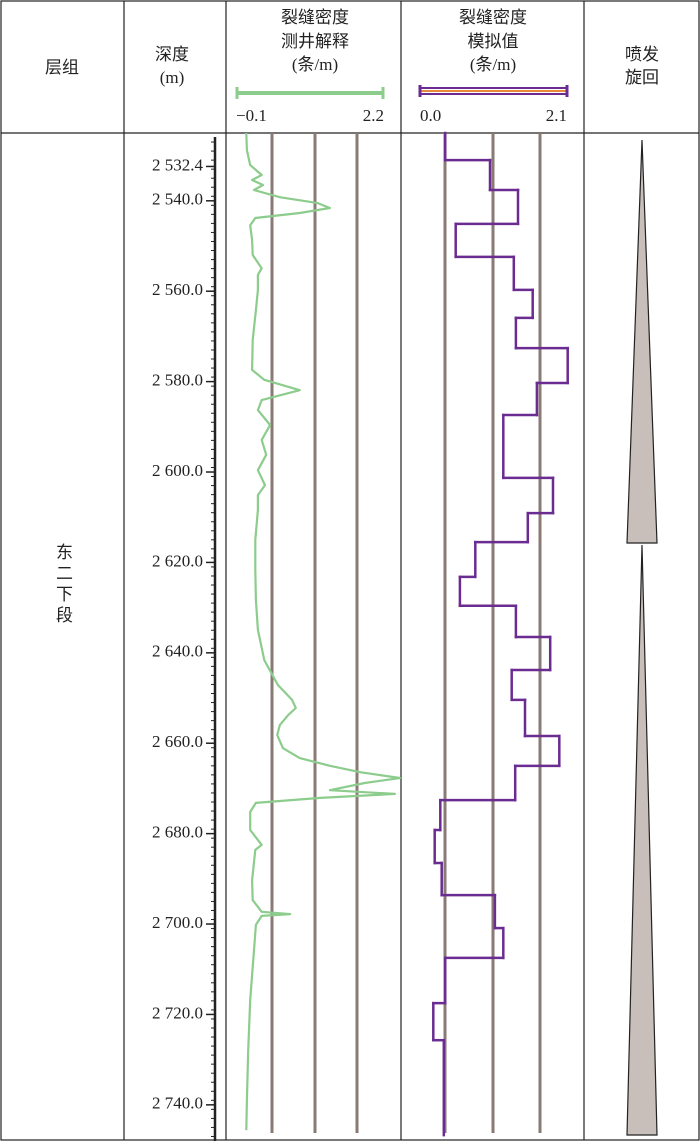 The width and height of the screenshot is (700, 1141). What do you see at coordinates (642, 78) in the screenshot?
I see `cycle-header: 旋回` at bounding box center [642, 78].